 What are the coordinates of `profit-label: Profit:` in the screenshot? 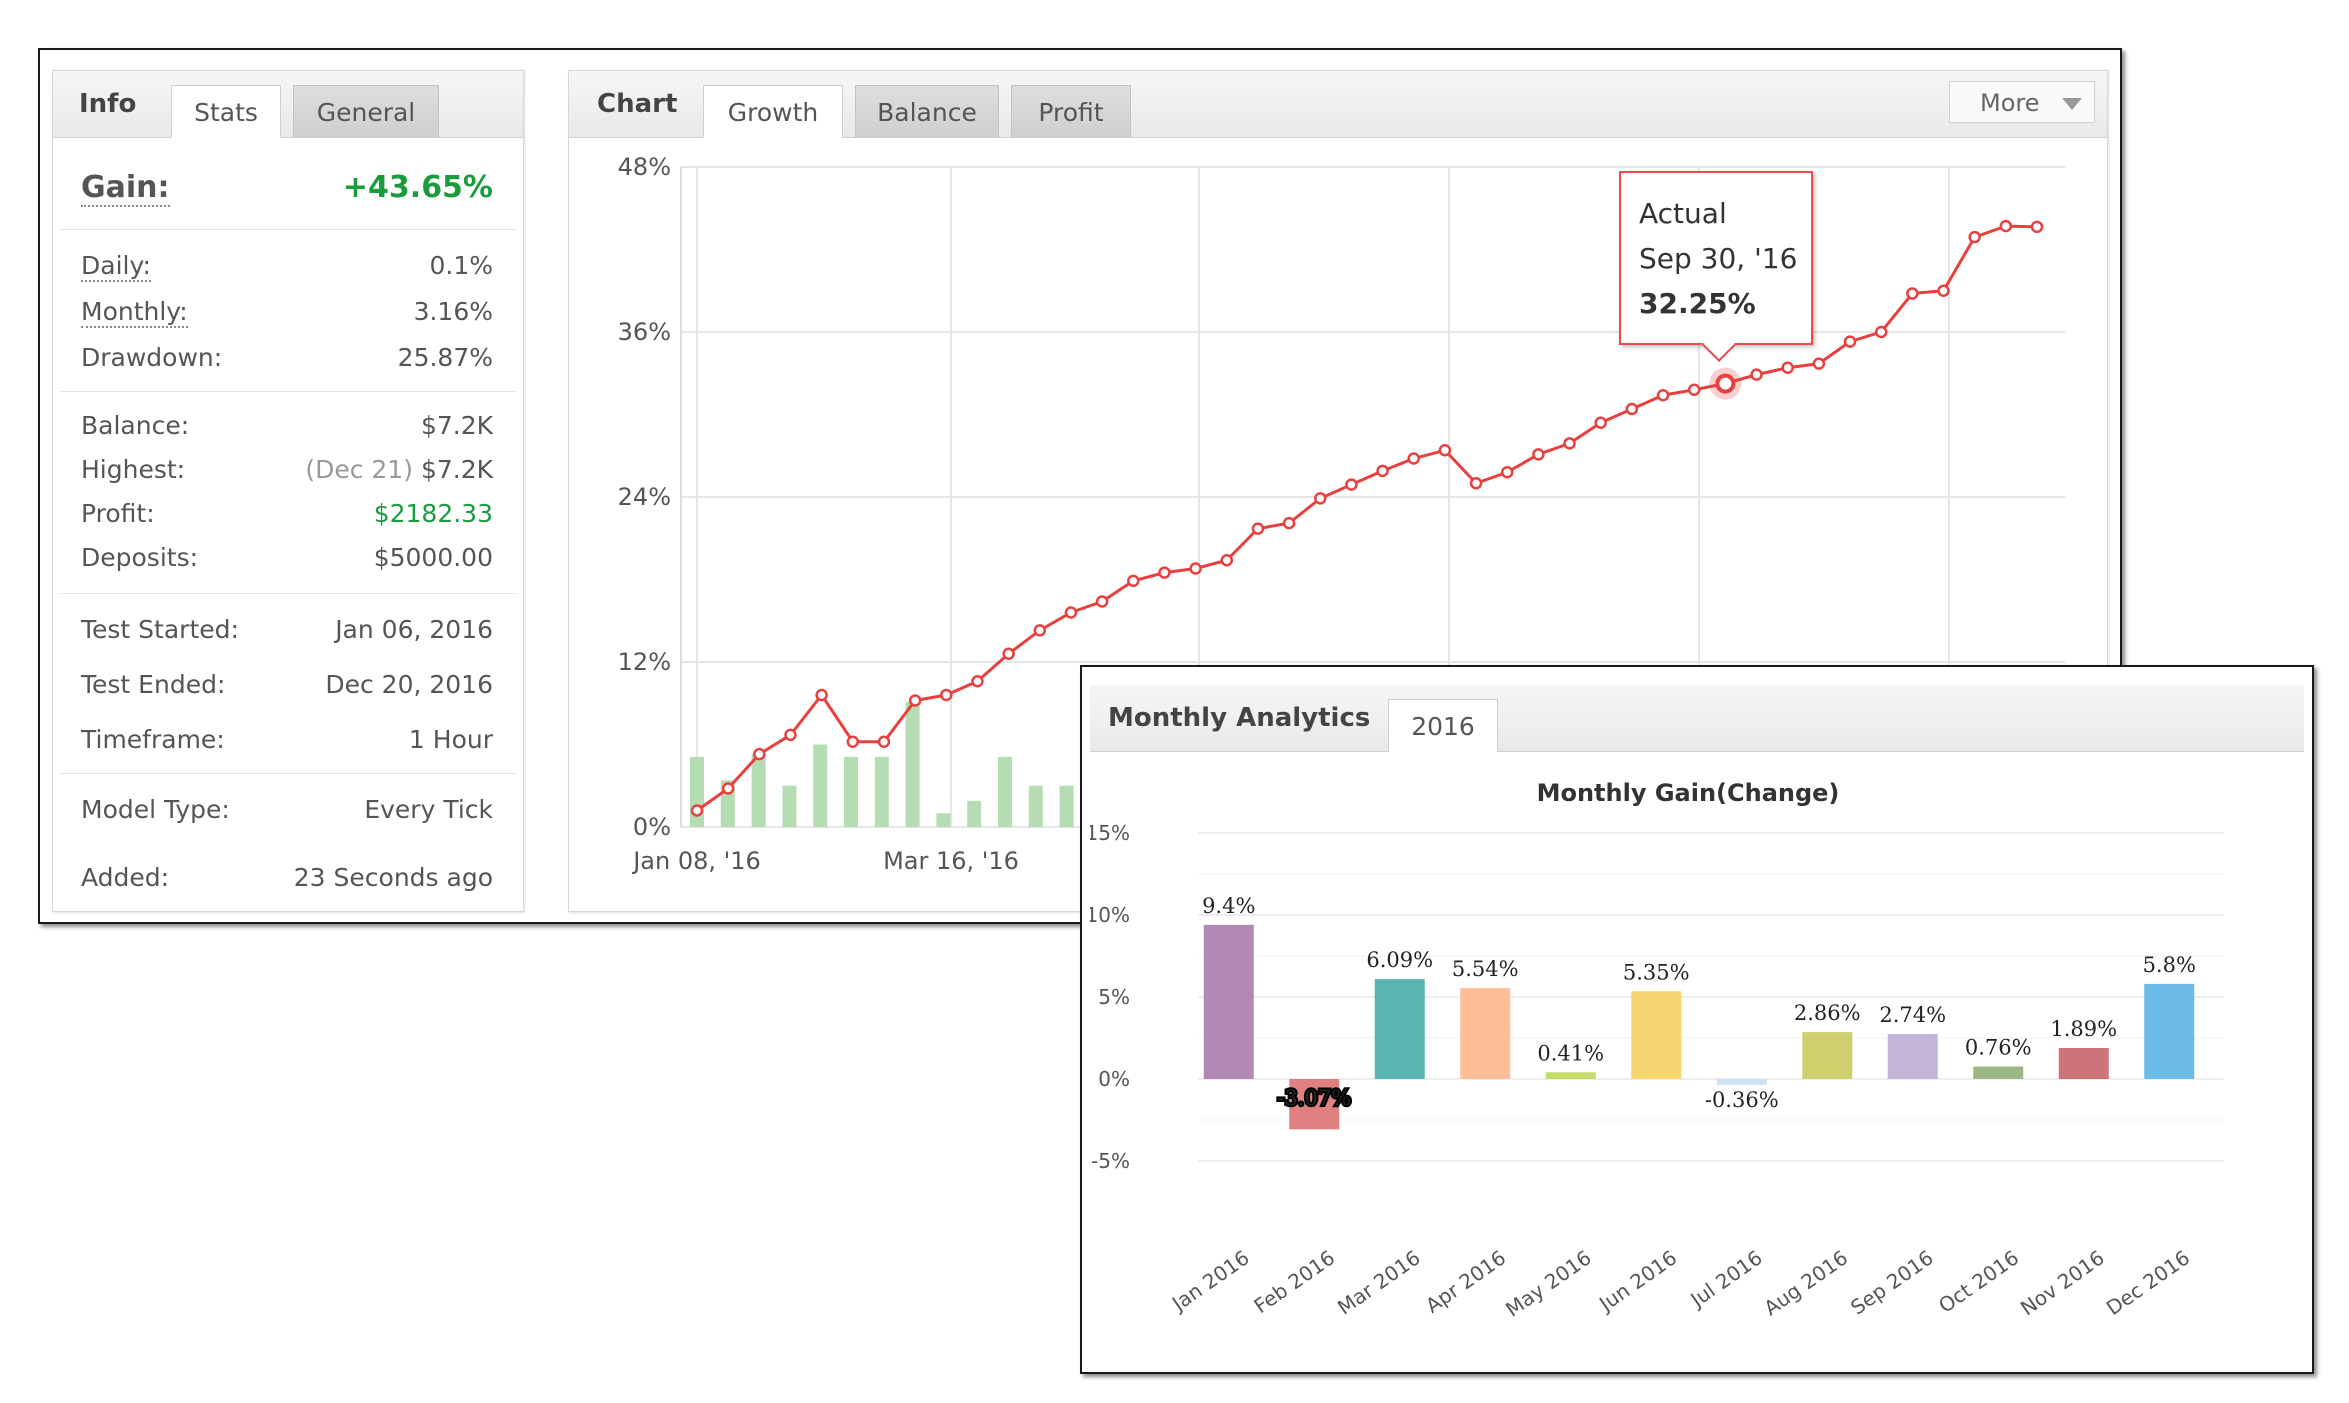 It's located at (118, 513).